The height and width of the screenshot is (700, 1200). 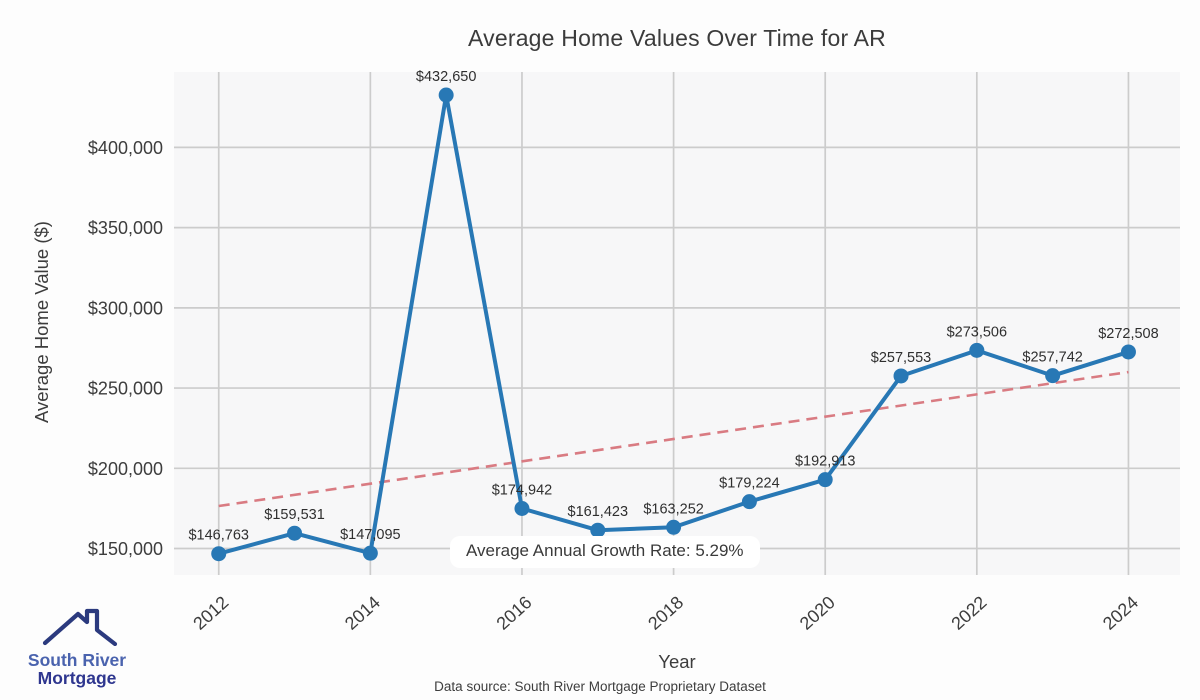 I want to click on data-point-label: $273,506, so click(x=977, y=332).